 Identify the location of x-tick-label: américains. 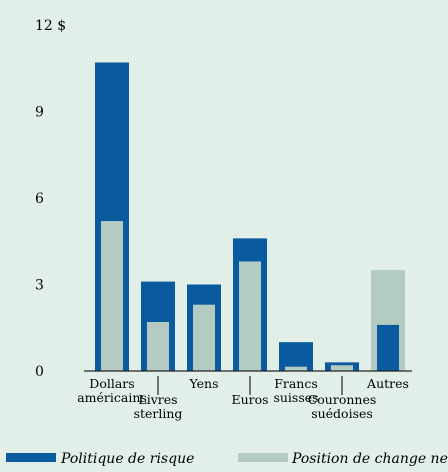
(112, 397).